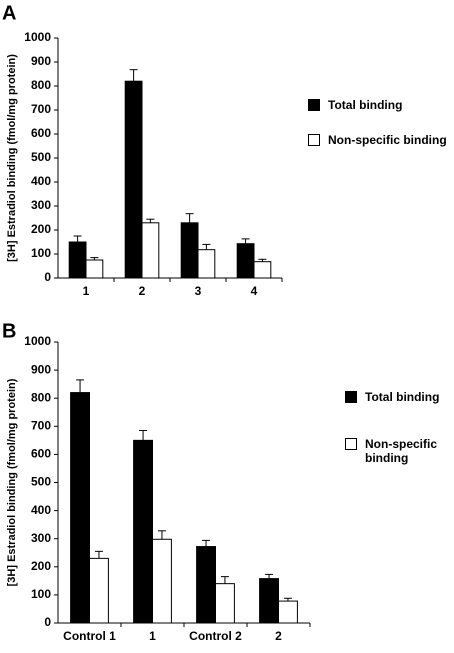 Image resolution: width=454 pixels, height=653 pixels. What do you see at coordinates (9, 13) in the screenshot?
I see `panel-label: A` at bounding box center [9, 13].